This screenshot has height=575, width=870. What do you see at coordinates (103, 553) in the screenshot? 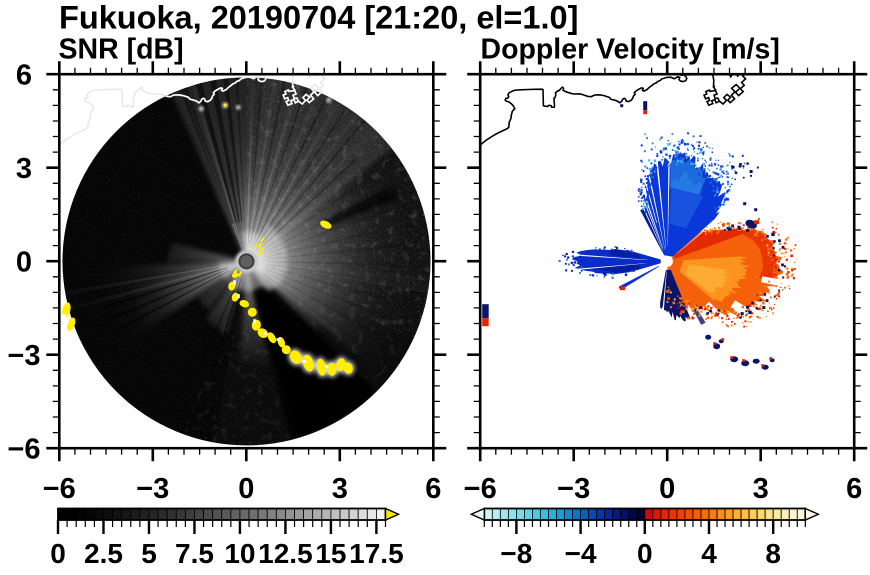
I see `svg-text: 2.5` at bounding box center [103, 553].